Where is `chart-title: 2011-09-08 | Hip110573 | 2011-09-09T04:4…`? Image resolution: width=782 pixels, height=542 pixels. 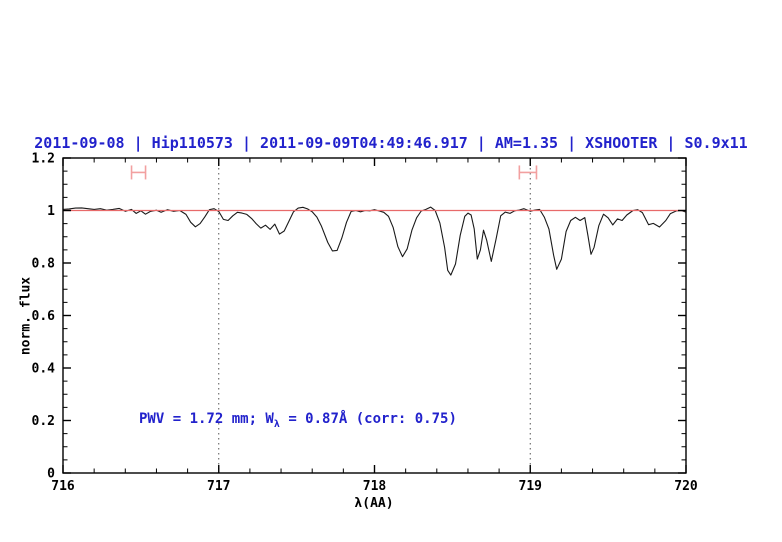
chart-title: 2011-09-08 | Hip110573 | 2011-09-09T04:4… is located at coordinates (391, 143).